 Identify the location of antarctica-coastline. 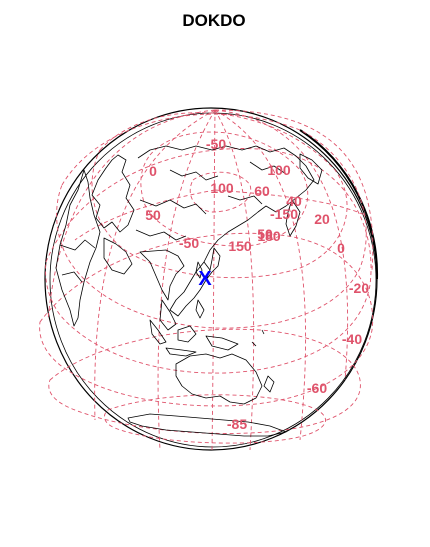
(207, 425).